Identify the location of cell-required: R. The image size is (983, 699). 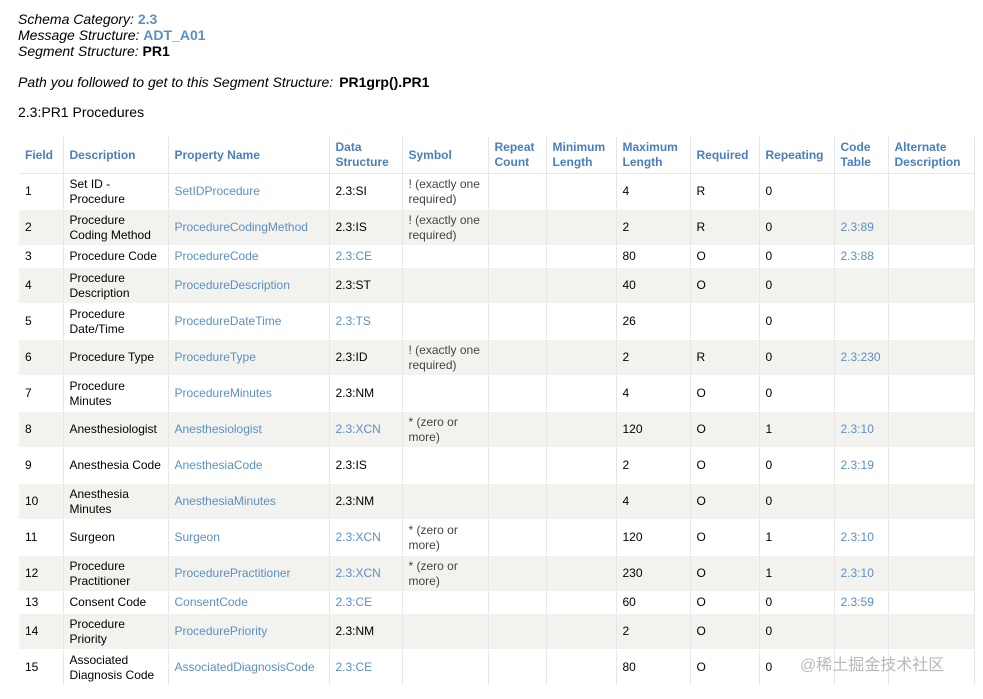
(725, 191).